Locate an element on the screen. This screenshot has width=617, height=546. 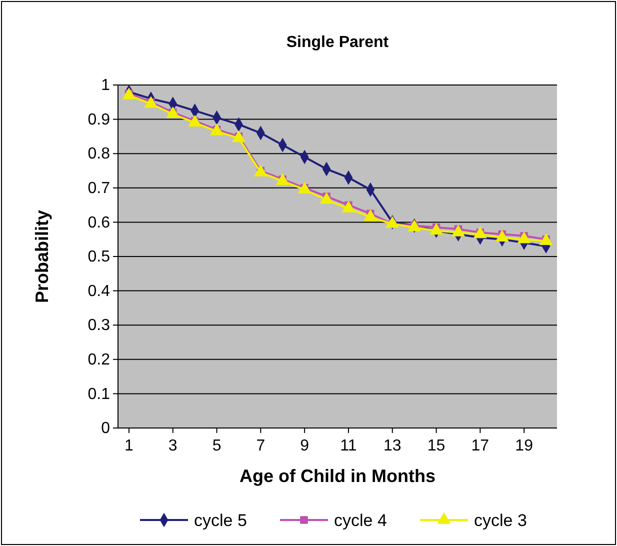
y-tick-label: 0.4 is located at coordinates (99, 291).